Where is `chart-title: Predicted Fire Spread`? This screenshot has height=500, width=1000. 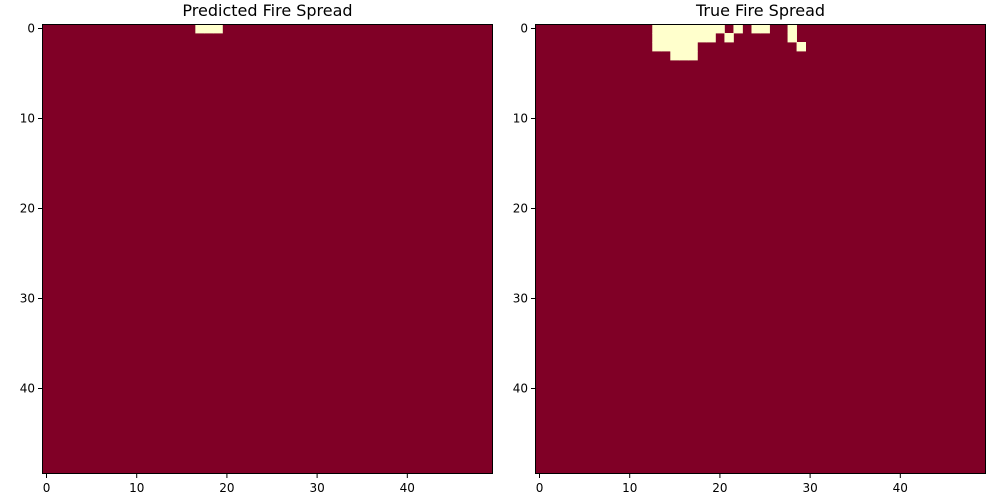
chart-title: Predicted Fire Spread is located at coordinates (267, 10).